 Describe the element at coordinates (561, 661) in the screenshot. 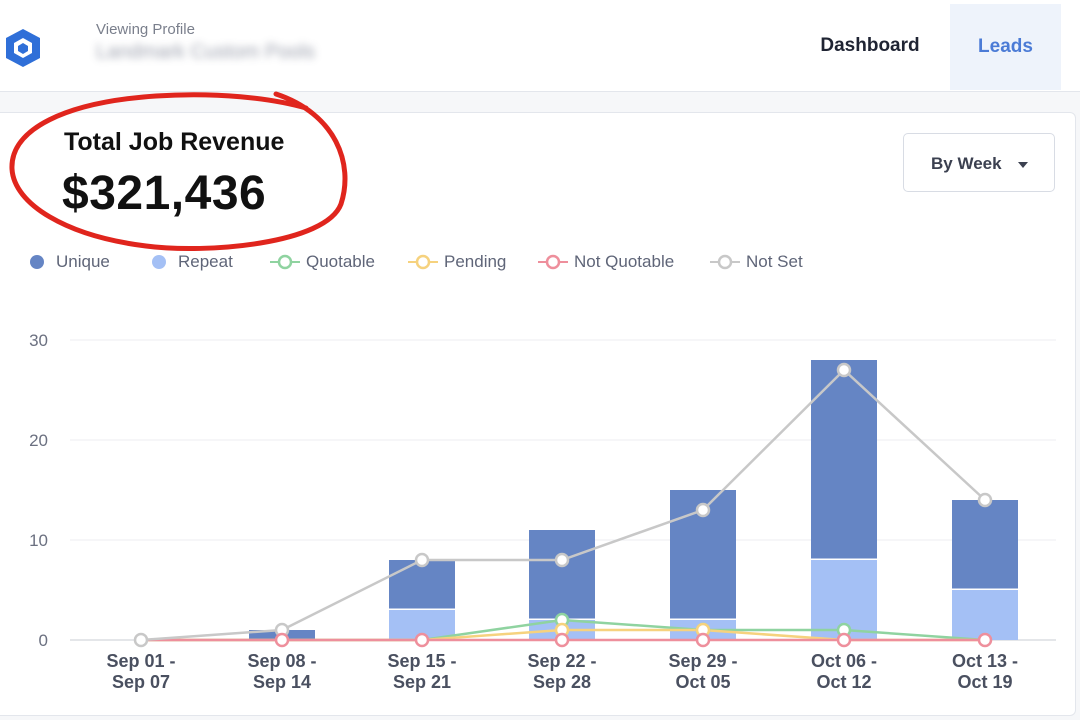

I see `x-tick-label: Sep 22 -` at that location.